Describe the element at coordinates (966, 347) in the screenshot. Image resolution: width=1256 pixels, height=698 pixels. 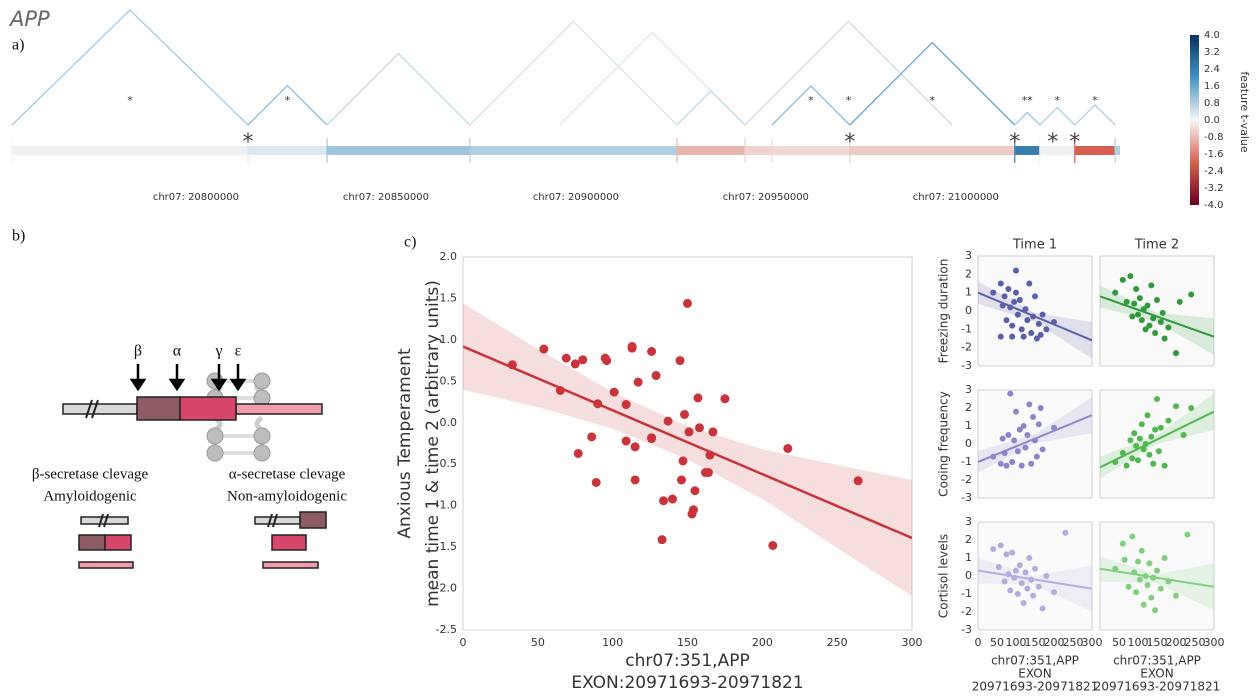
I see `y-tick-label: -2` at that location.